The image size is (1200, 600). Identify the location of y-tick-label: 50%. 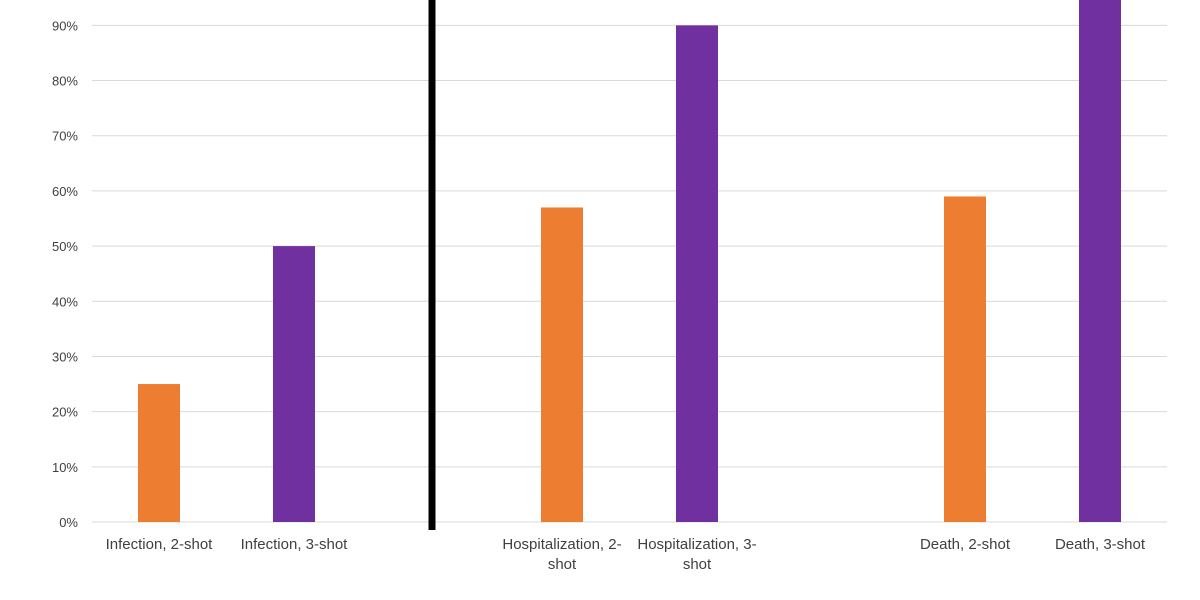
(65, 246).